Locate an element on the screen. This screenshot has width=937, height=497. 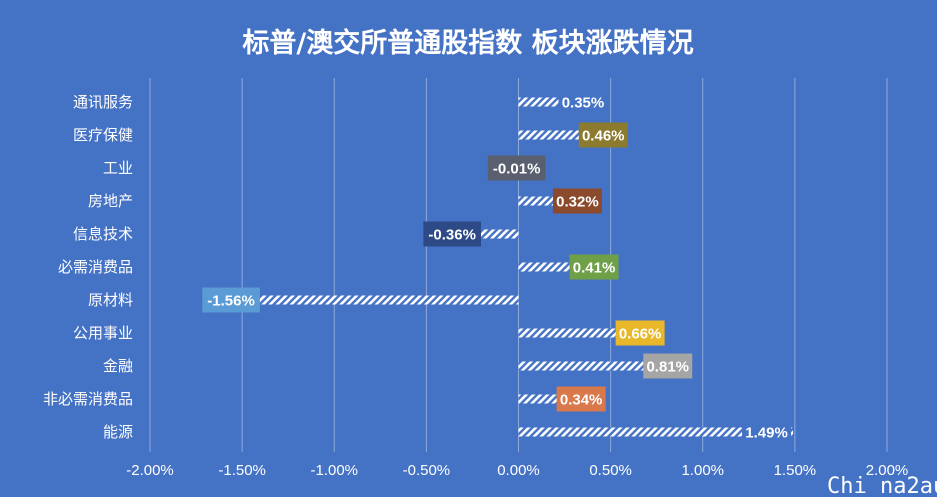
watermark: Chi na2au is located at coordinates (882, 485).